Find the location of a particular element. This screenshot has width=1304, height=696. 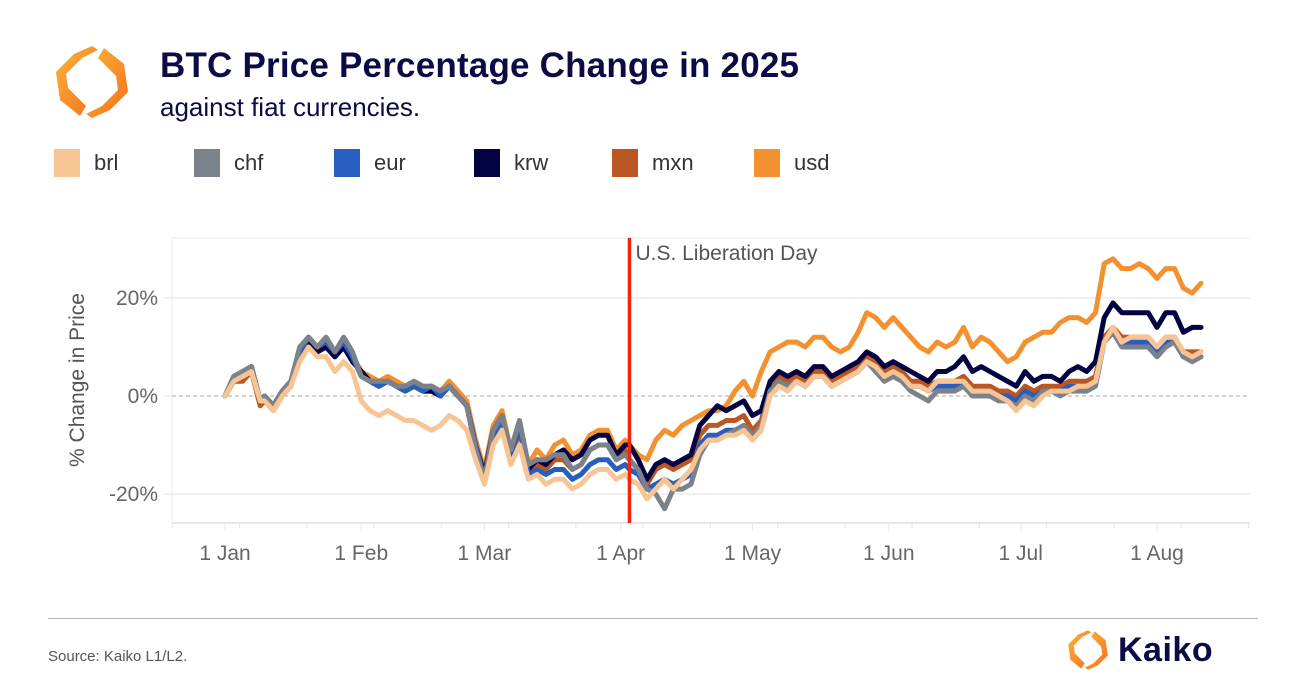

legend-item-brl: brl is located at coordinates (86, 163).